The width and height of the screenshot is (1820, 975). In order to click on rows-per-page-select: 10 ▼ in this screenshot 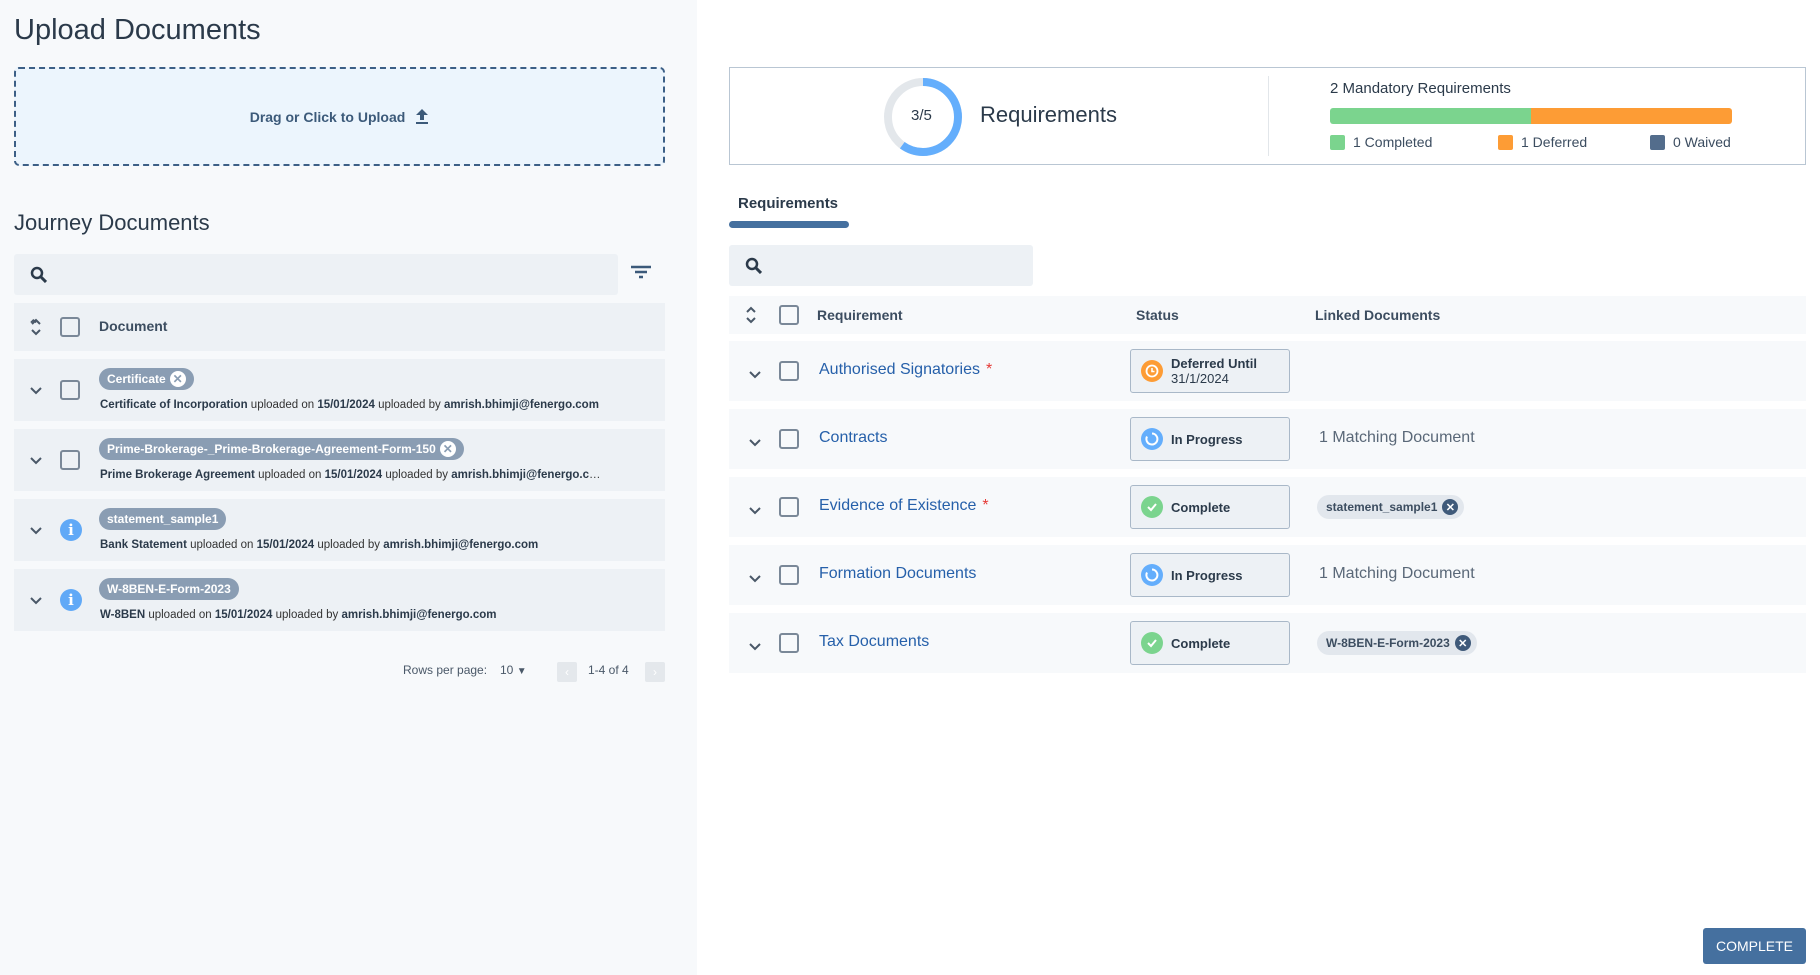, I will do `click(513, 670)`.